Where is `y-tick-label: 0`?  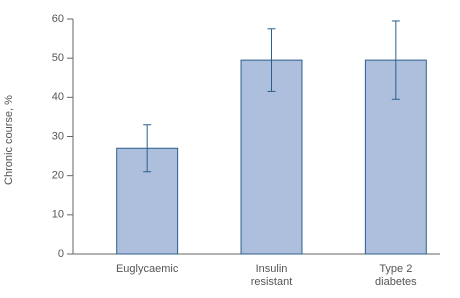
y-tick-label: 0 is located at coordinates (61, 254).